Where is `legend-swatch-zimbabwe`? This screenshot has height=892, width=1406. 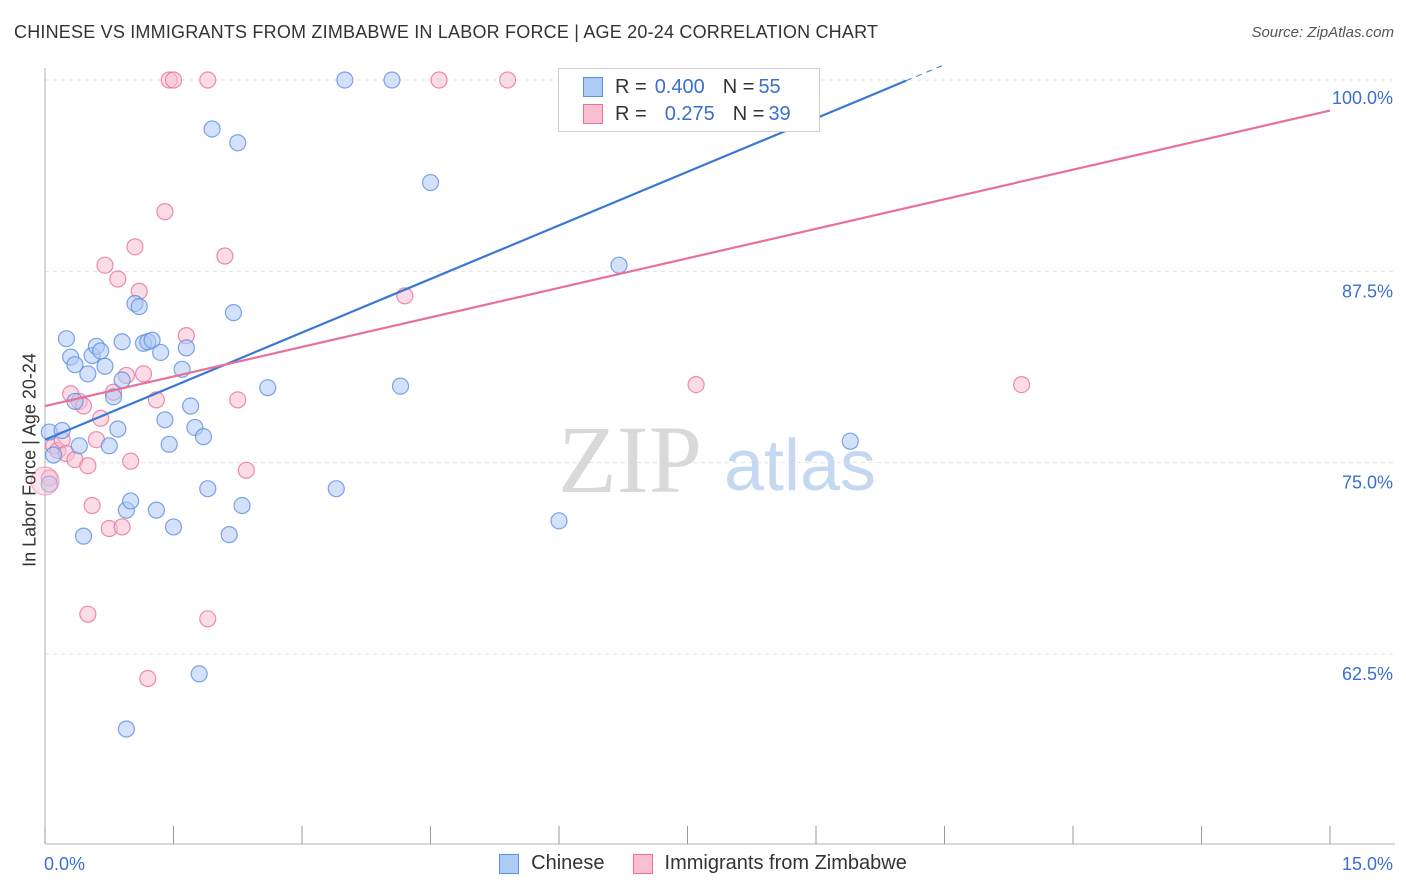 legend-swatch-zimbabwe is located at coordinates (593, 114).